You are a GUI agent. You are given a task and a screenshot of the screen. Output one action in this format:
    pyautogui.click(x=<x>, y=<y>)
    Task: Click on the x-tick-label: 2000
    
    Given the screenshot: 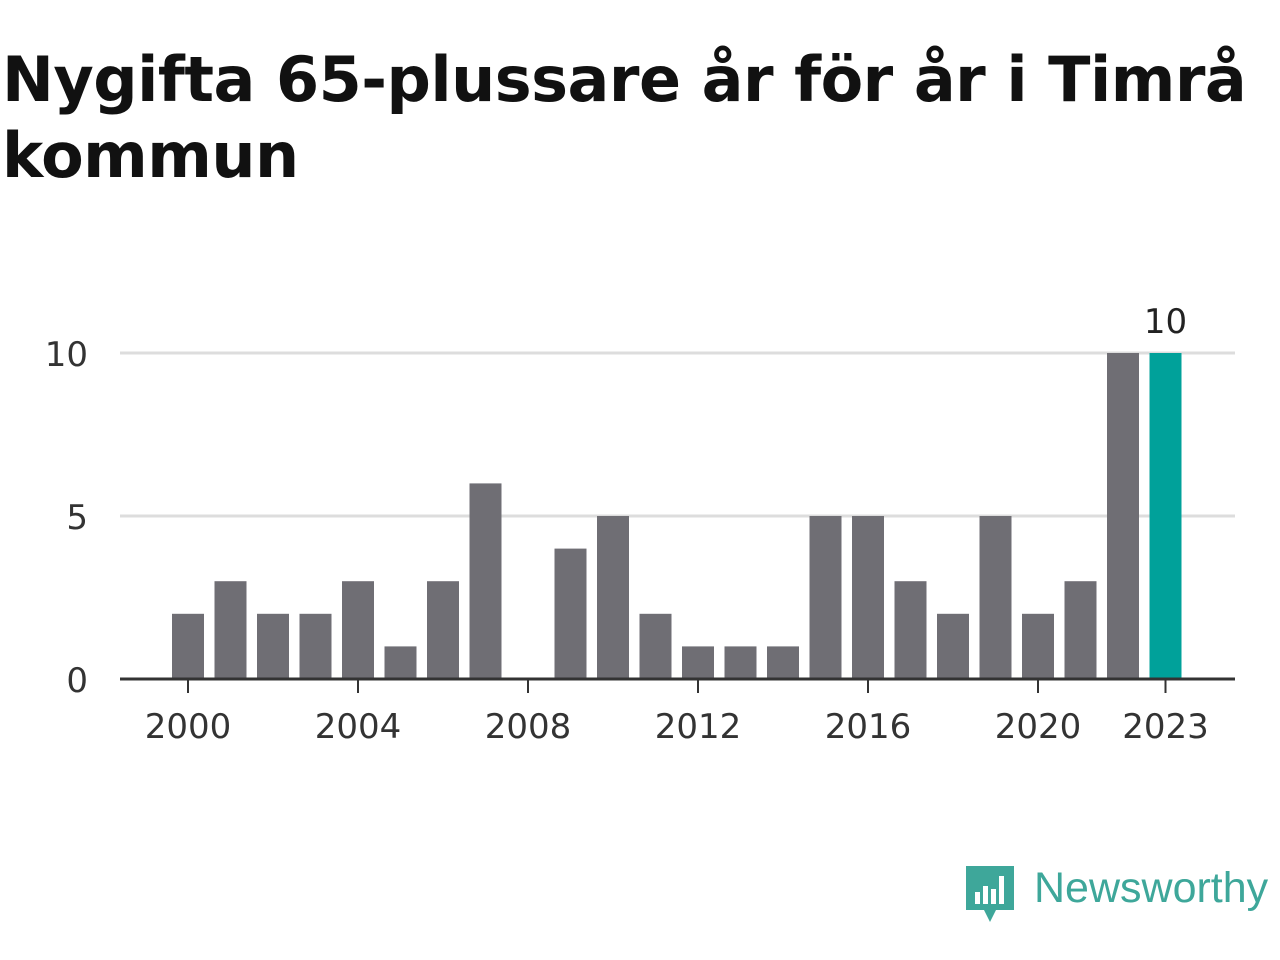 What is the action you would take?
    pyautogui.click(x=188, y=727)
    